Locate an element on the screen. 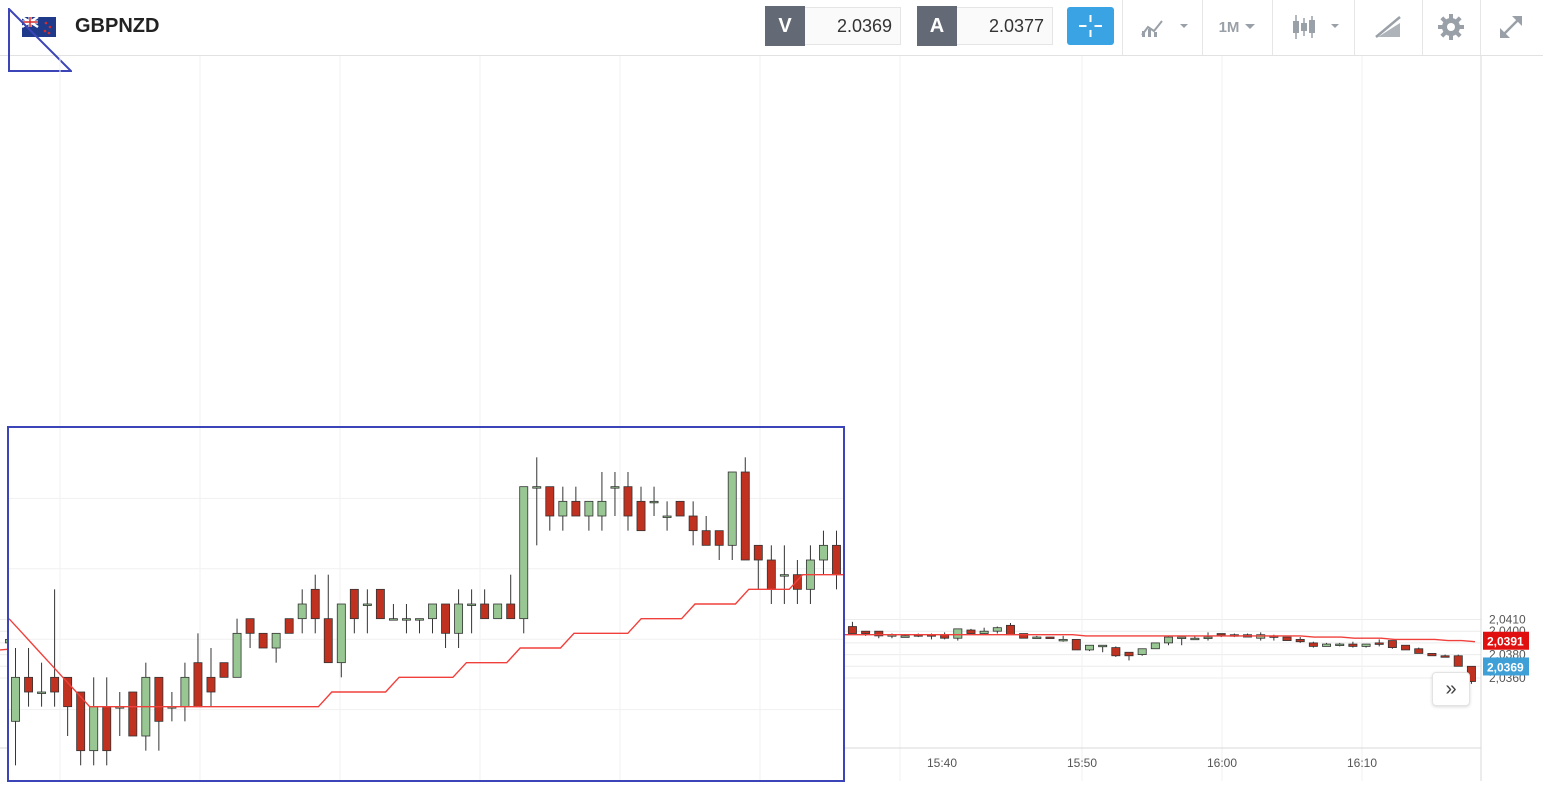 The height and width of the screenshot is (786, 1543). current-price-tag is located at coordinates (1506, 666).